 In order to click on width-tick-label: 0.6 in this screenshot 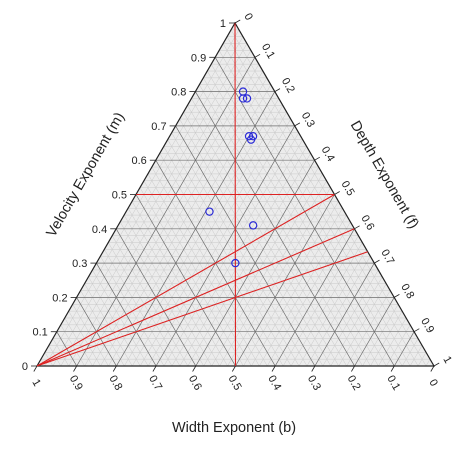, I will do `click(195, 382)`.